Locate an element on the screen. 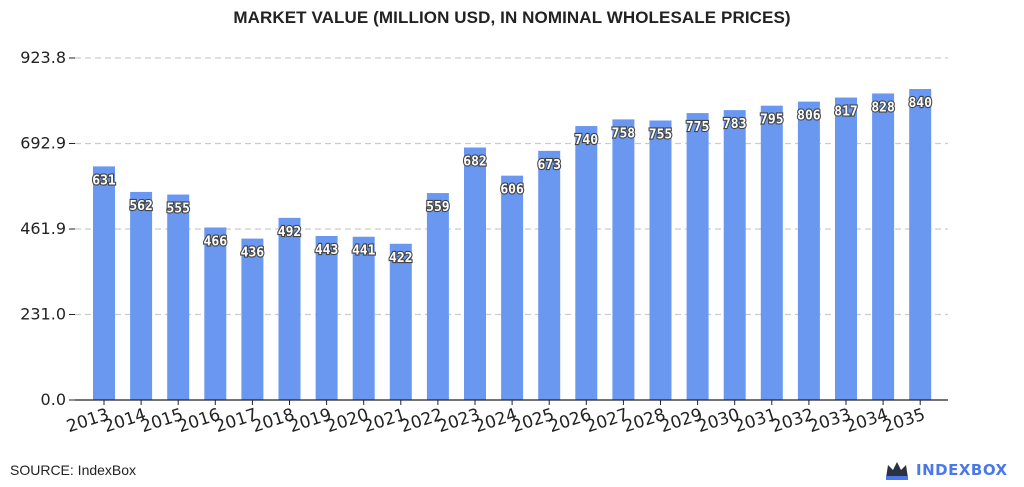 The image size is (1024, 487). data-label-2030: 783 is located at coordinates (734, 124).